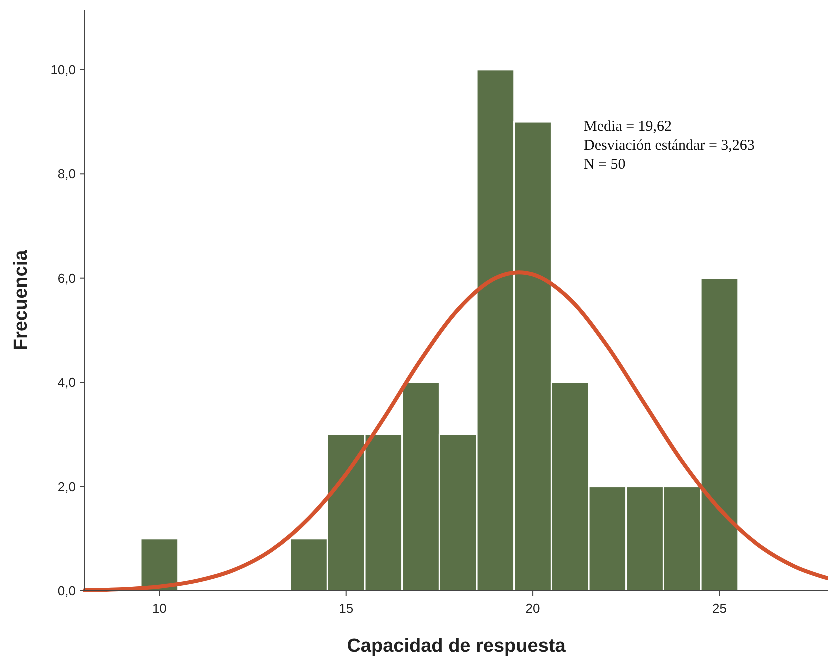  I want to click on x-tick-label: 10, so click(159, 608).